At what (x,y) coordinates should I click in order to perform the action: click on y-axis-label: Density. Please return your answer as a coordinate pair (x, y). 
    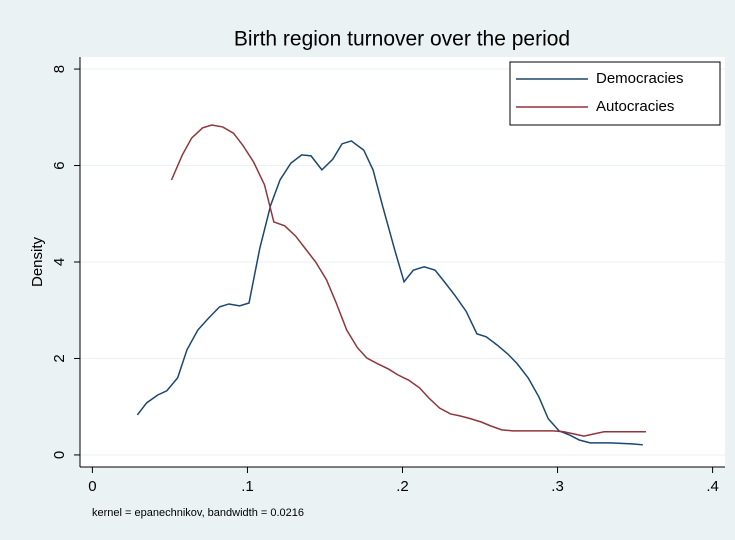
    Looking at the image, I should click on (37, 261).